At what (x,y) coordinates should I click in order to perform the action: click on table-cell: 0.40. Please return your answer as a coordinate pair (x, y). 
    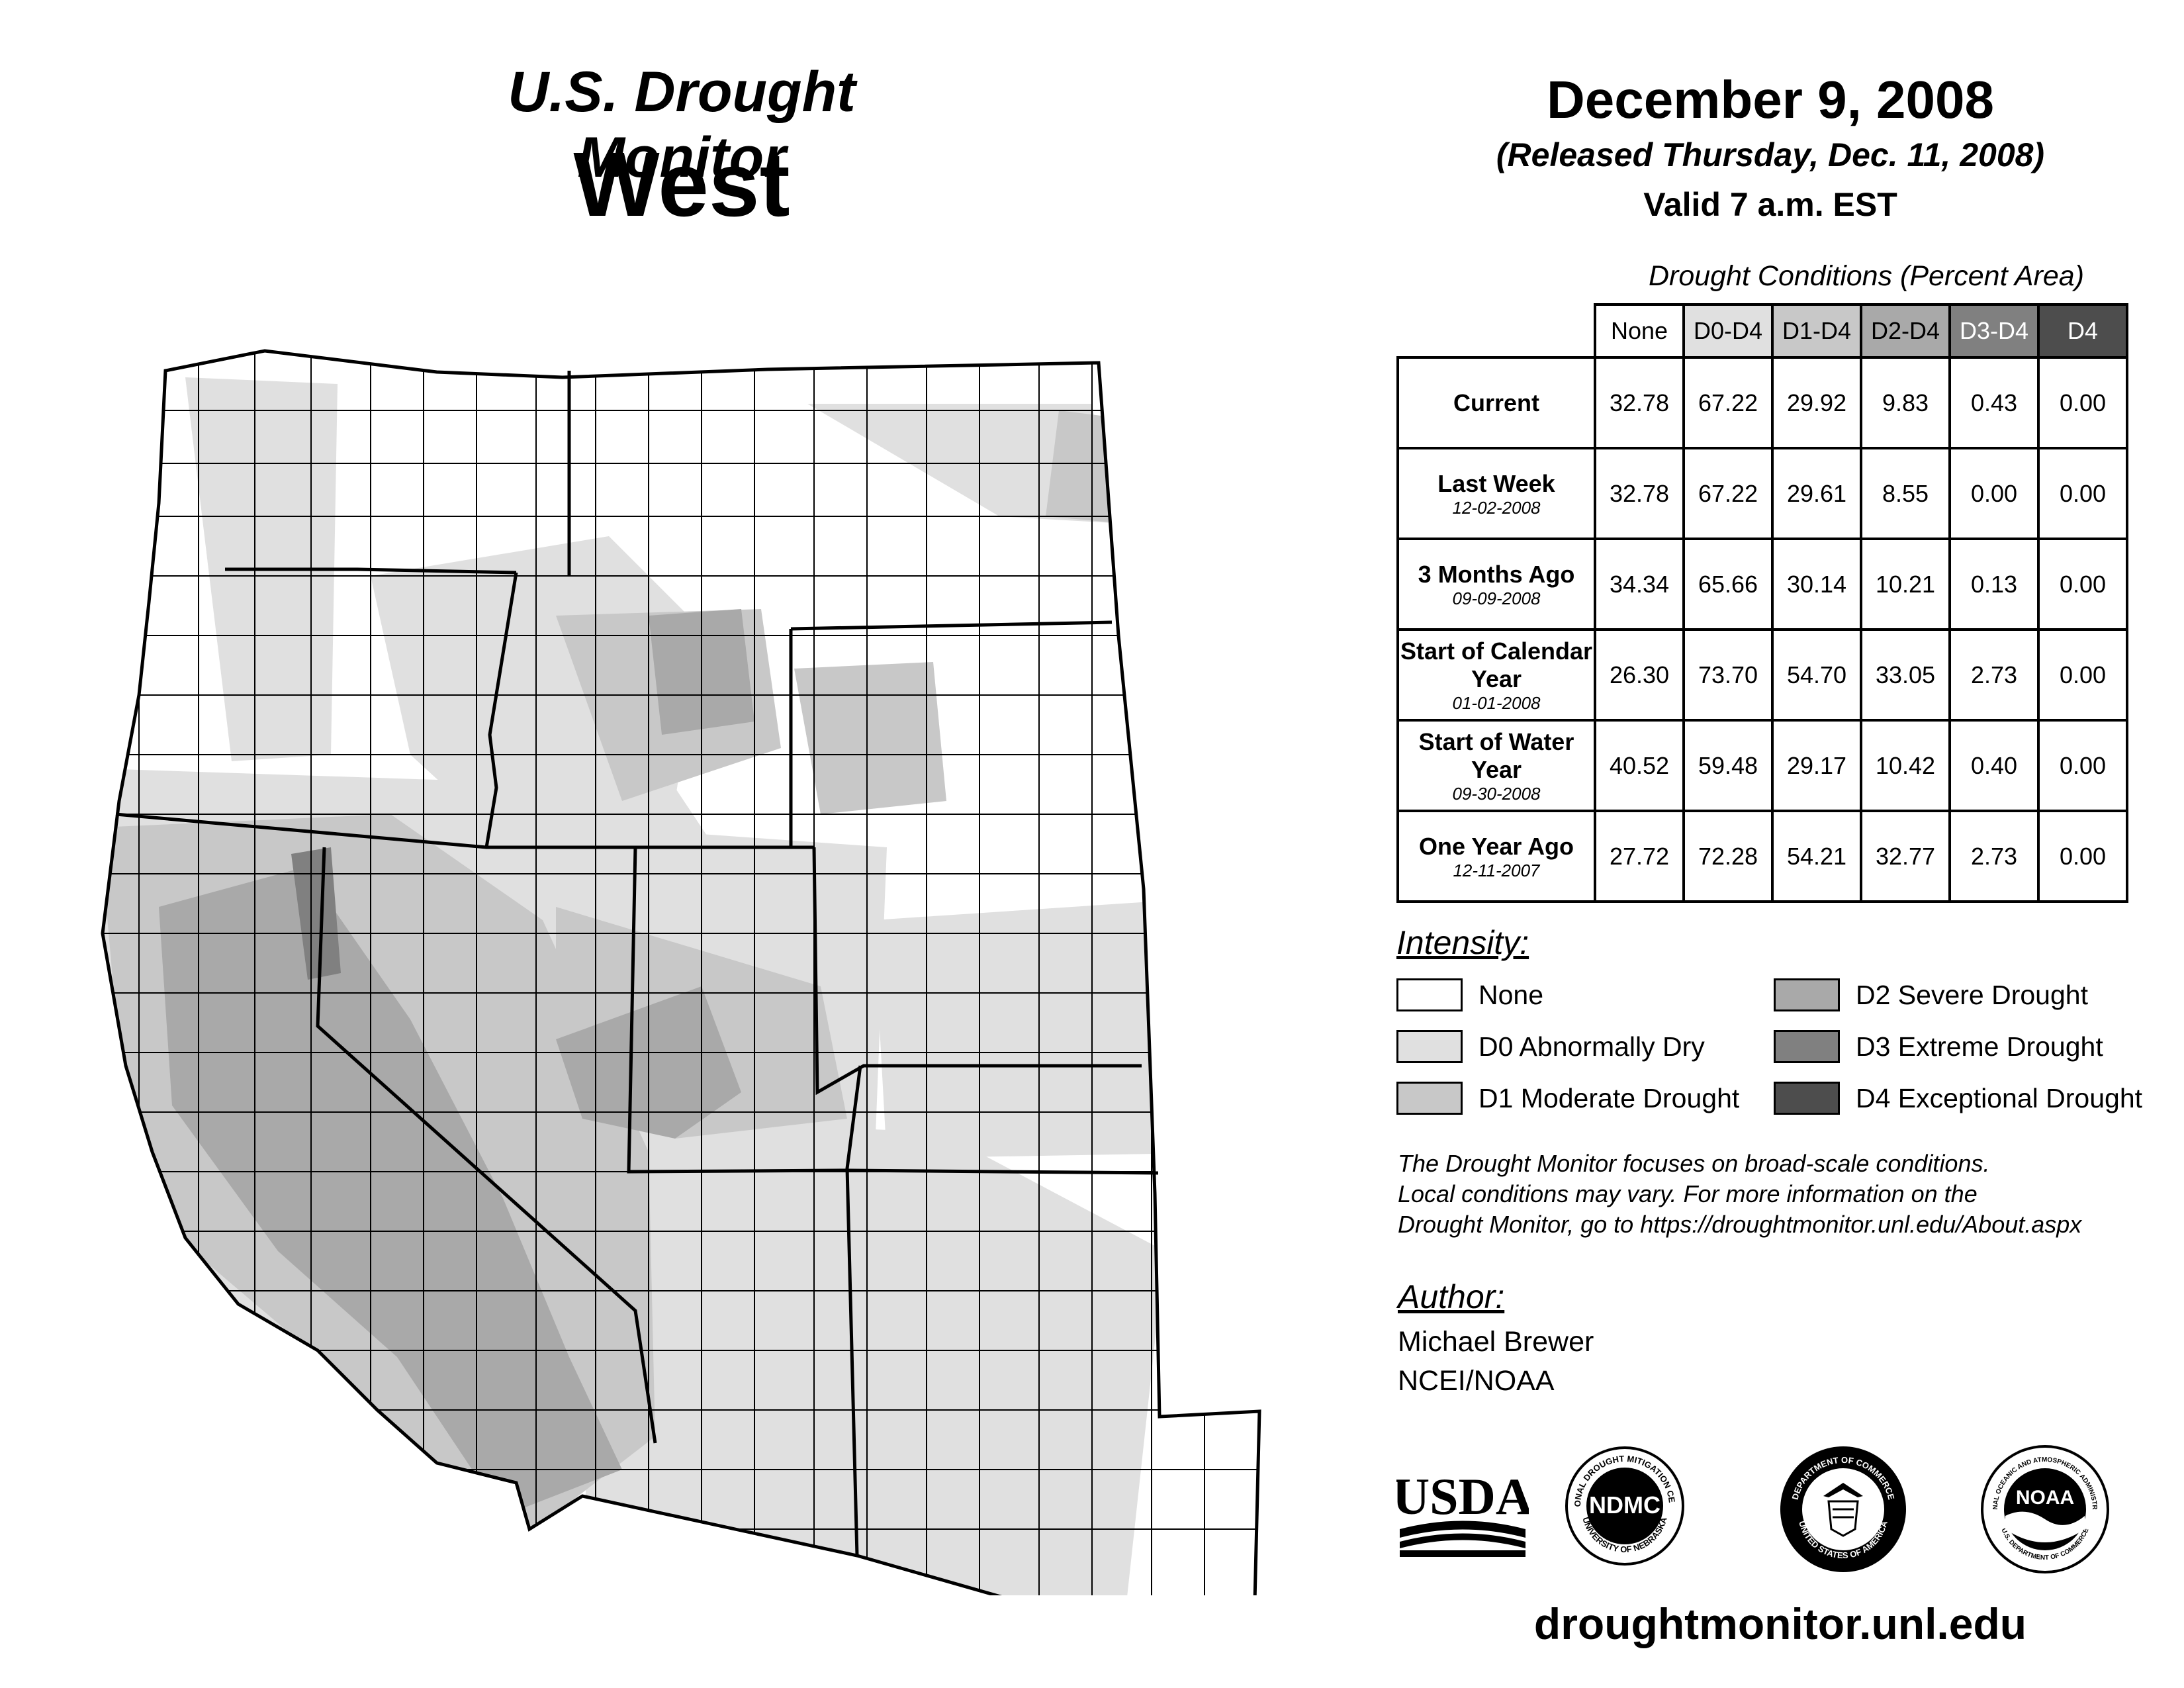
    Looking at the image, I should click on (1994, 765).